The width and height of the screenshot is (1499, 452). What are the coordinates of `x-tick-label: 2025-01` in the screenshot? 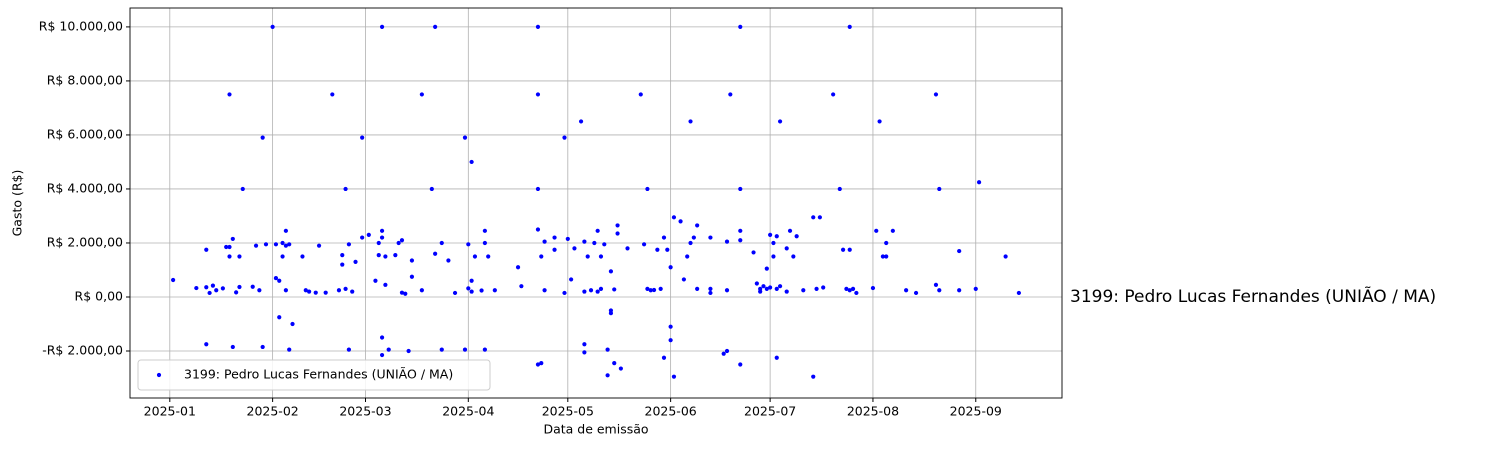 It's located at (170, 411).